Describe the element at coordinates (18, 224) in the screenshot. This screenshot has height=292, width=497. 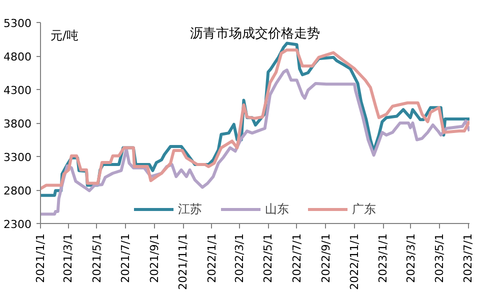
I see `y-tick-label: 2300` at that location.